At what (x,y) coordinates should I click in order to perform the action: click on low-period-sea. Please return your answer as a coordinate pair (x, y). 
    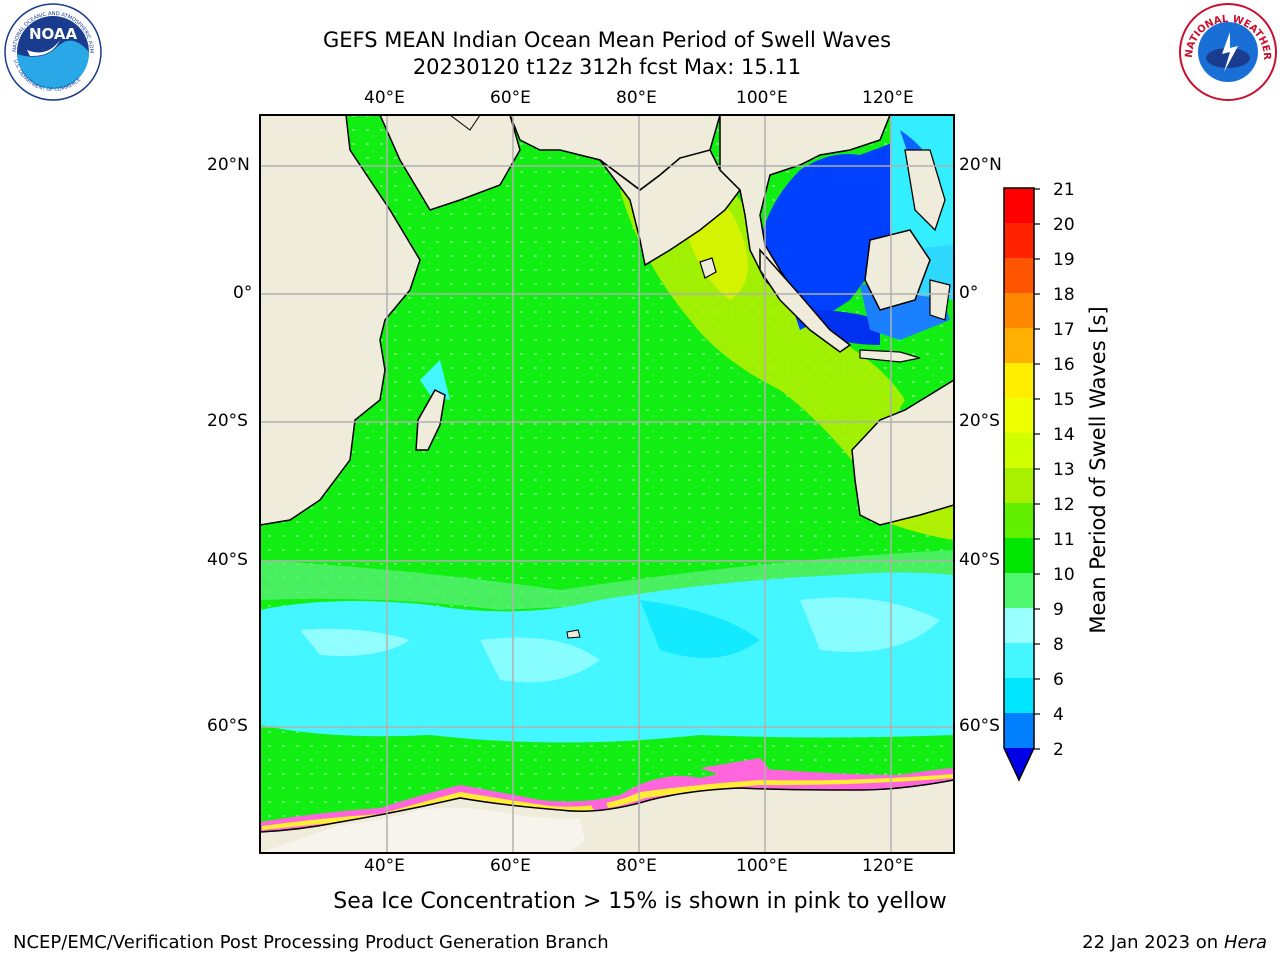
    Looking at the image, I should click on (830, 235).